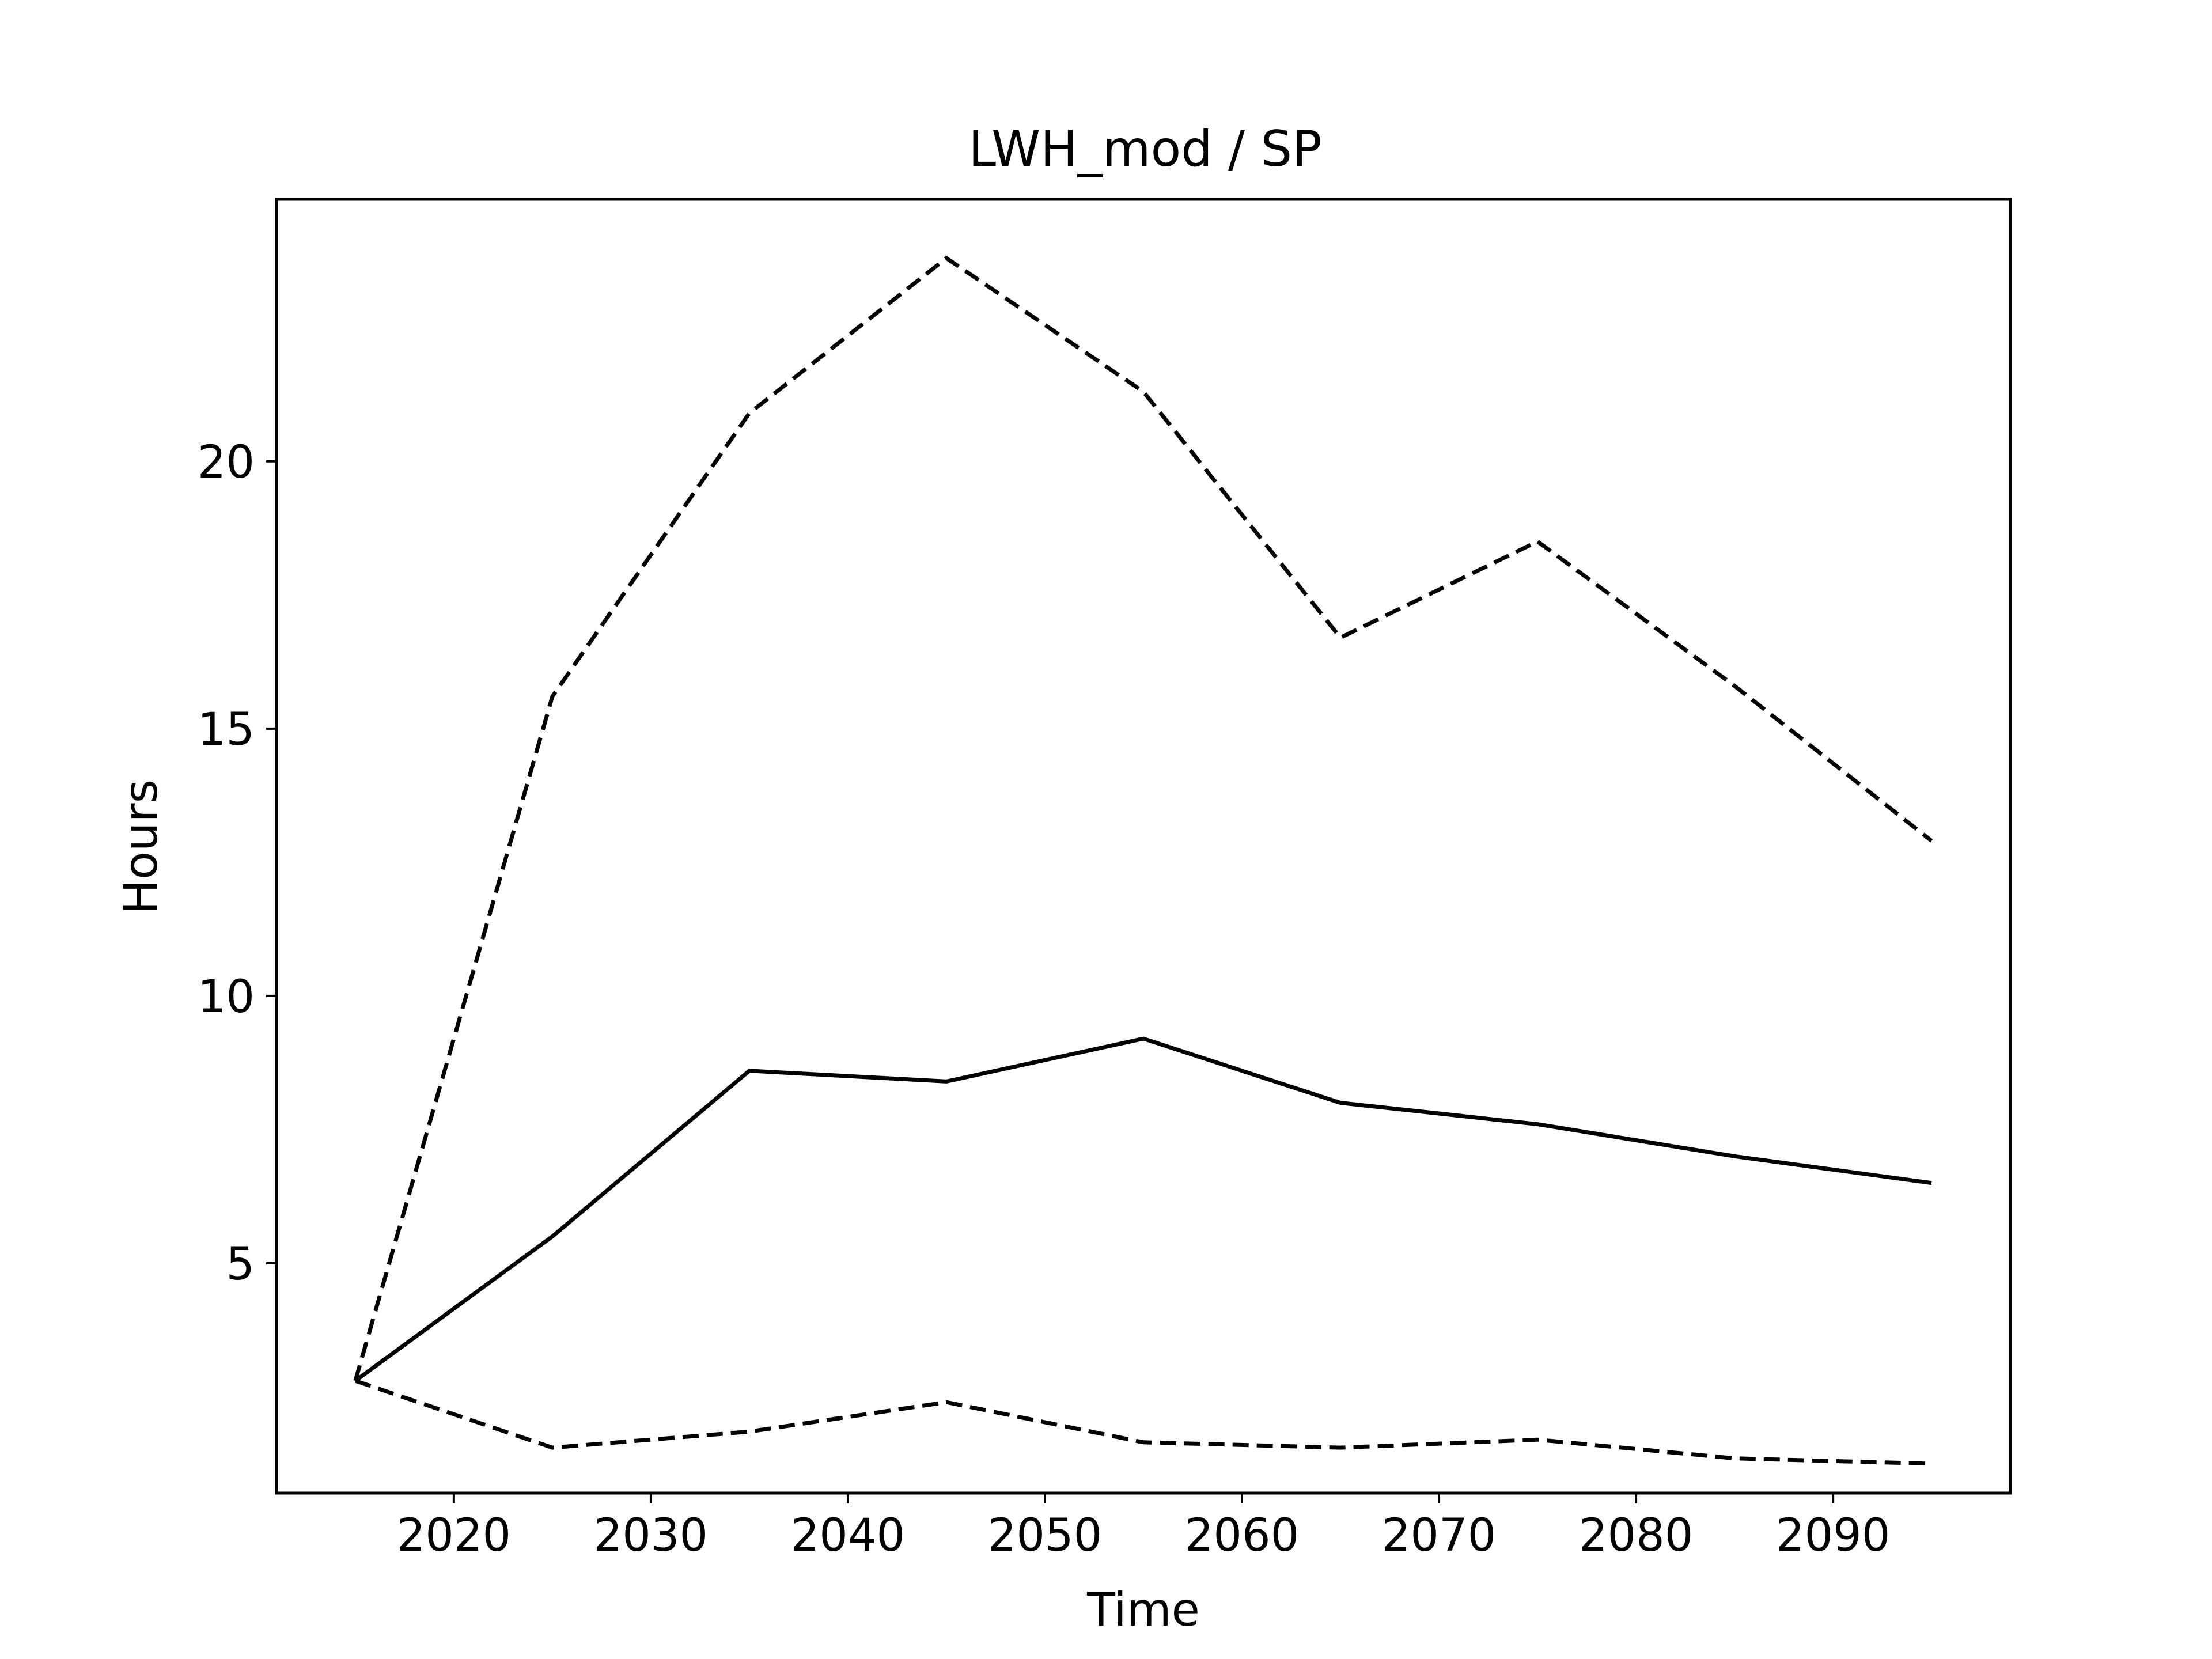 The image size is (2212, 1659). What do you see at coordinates (1636, 1536) in the screenshot?
I see `x-tick-label: 2080` at bounding box center [1636, 1536].